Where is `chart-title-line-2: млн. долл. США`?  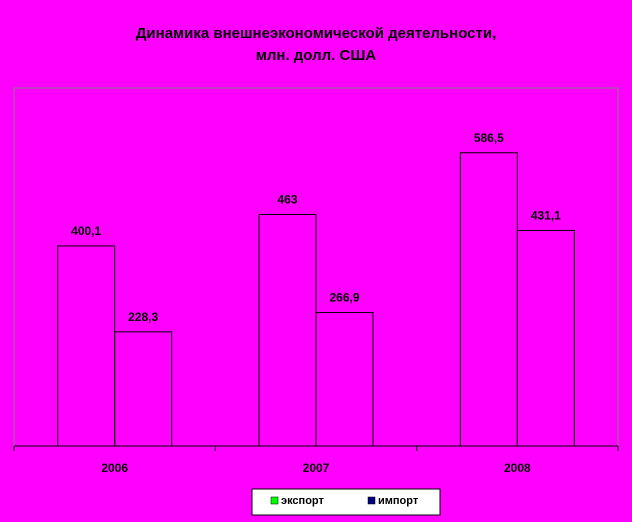 chart-title-line-2: млн. долл. США is located at coordinates (316, 55).